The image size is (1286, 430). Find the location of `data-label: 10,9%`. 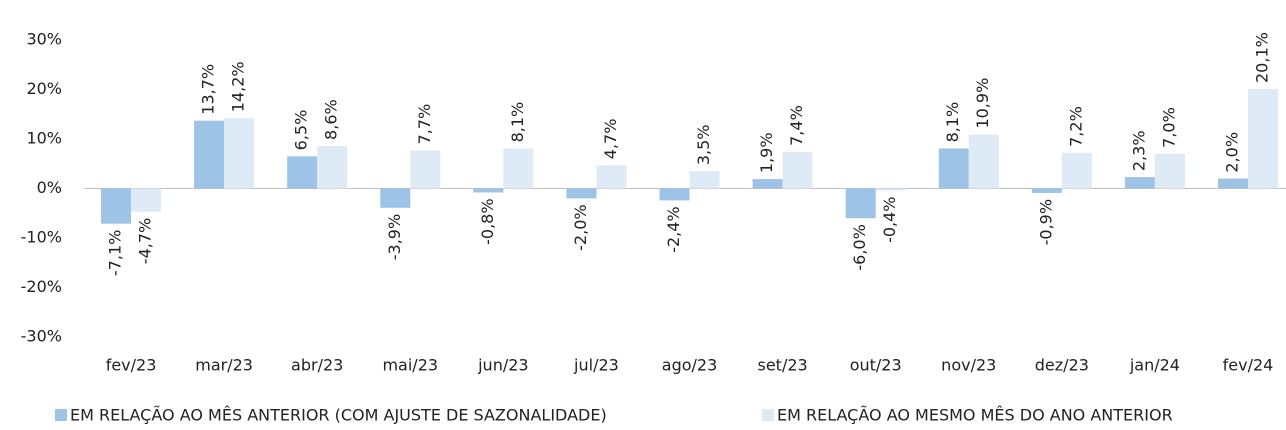

data-label: 10,9% is located at coordinates (982, 103).